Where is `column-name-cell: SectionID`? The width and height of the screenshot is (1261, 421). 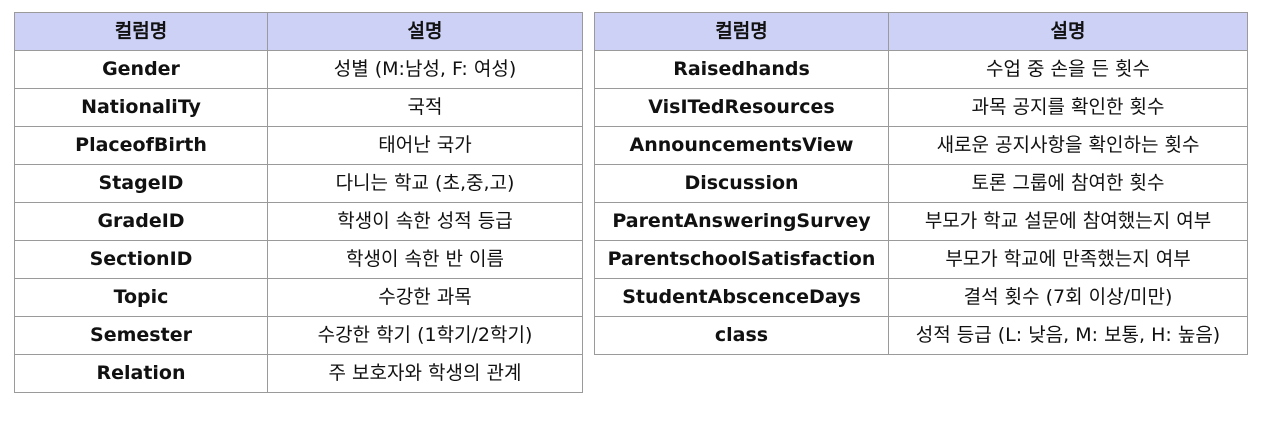
column-name-cell: SectionID is located at coordinates (141, 259).